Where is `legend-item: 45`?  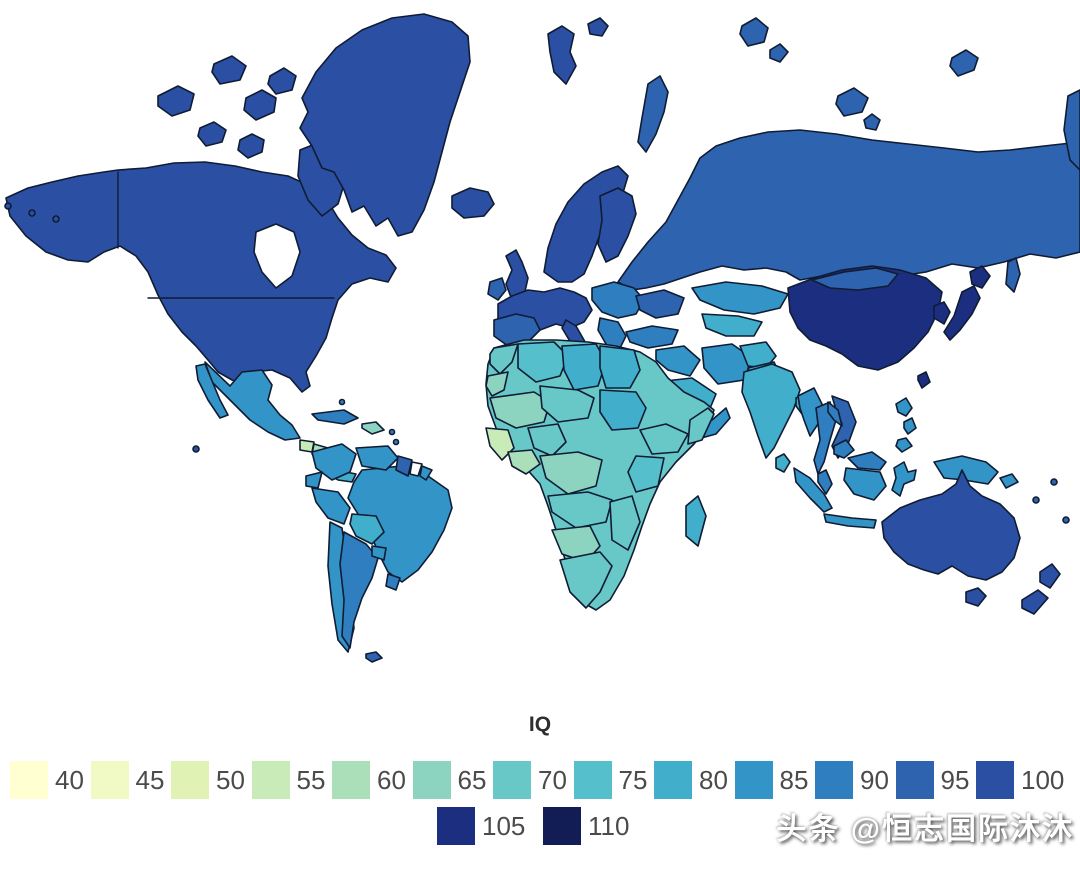 legend-item: 45 is located at coordinates (131, 780).